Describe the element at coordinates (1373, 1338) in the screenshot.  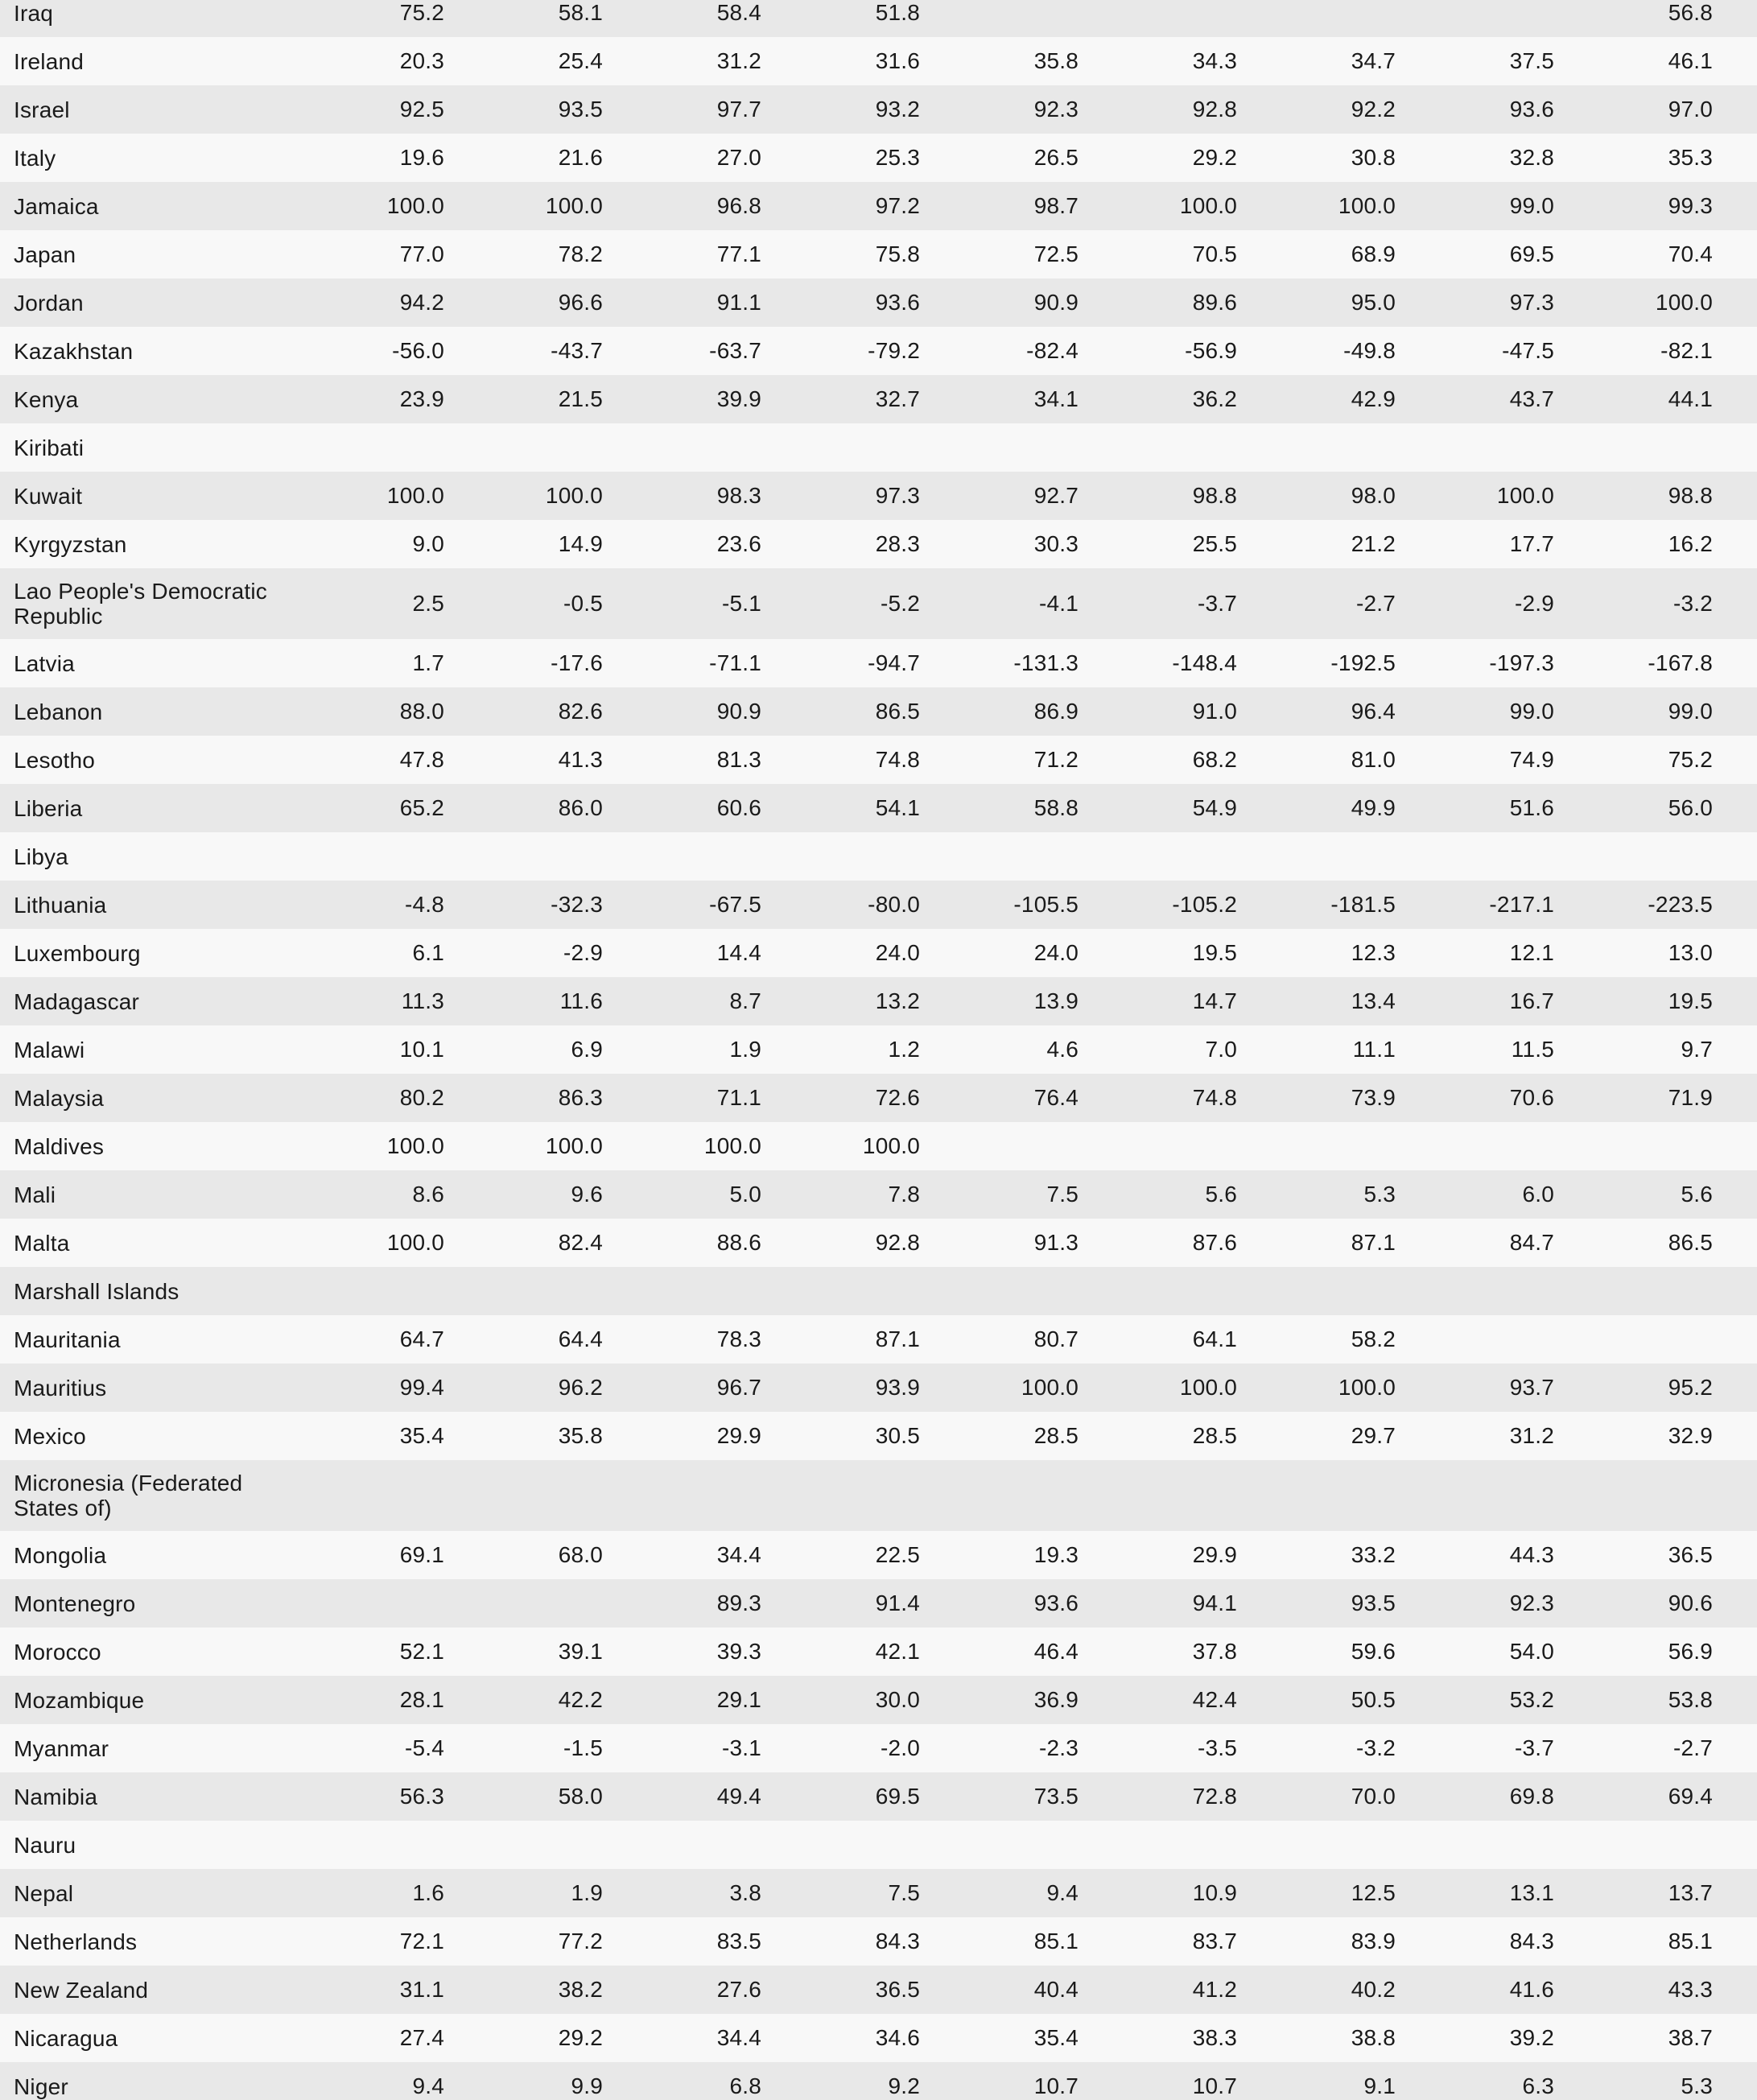
I see `value-cell: 58.2` at that location.